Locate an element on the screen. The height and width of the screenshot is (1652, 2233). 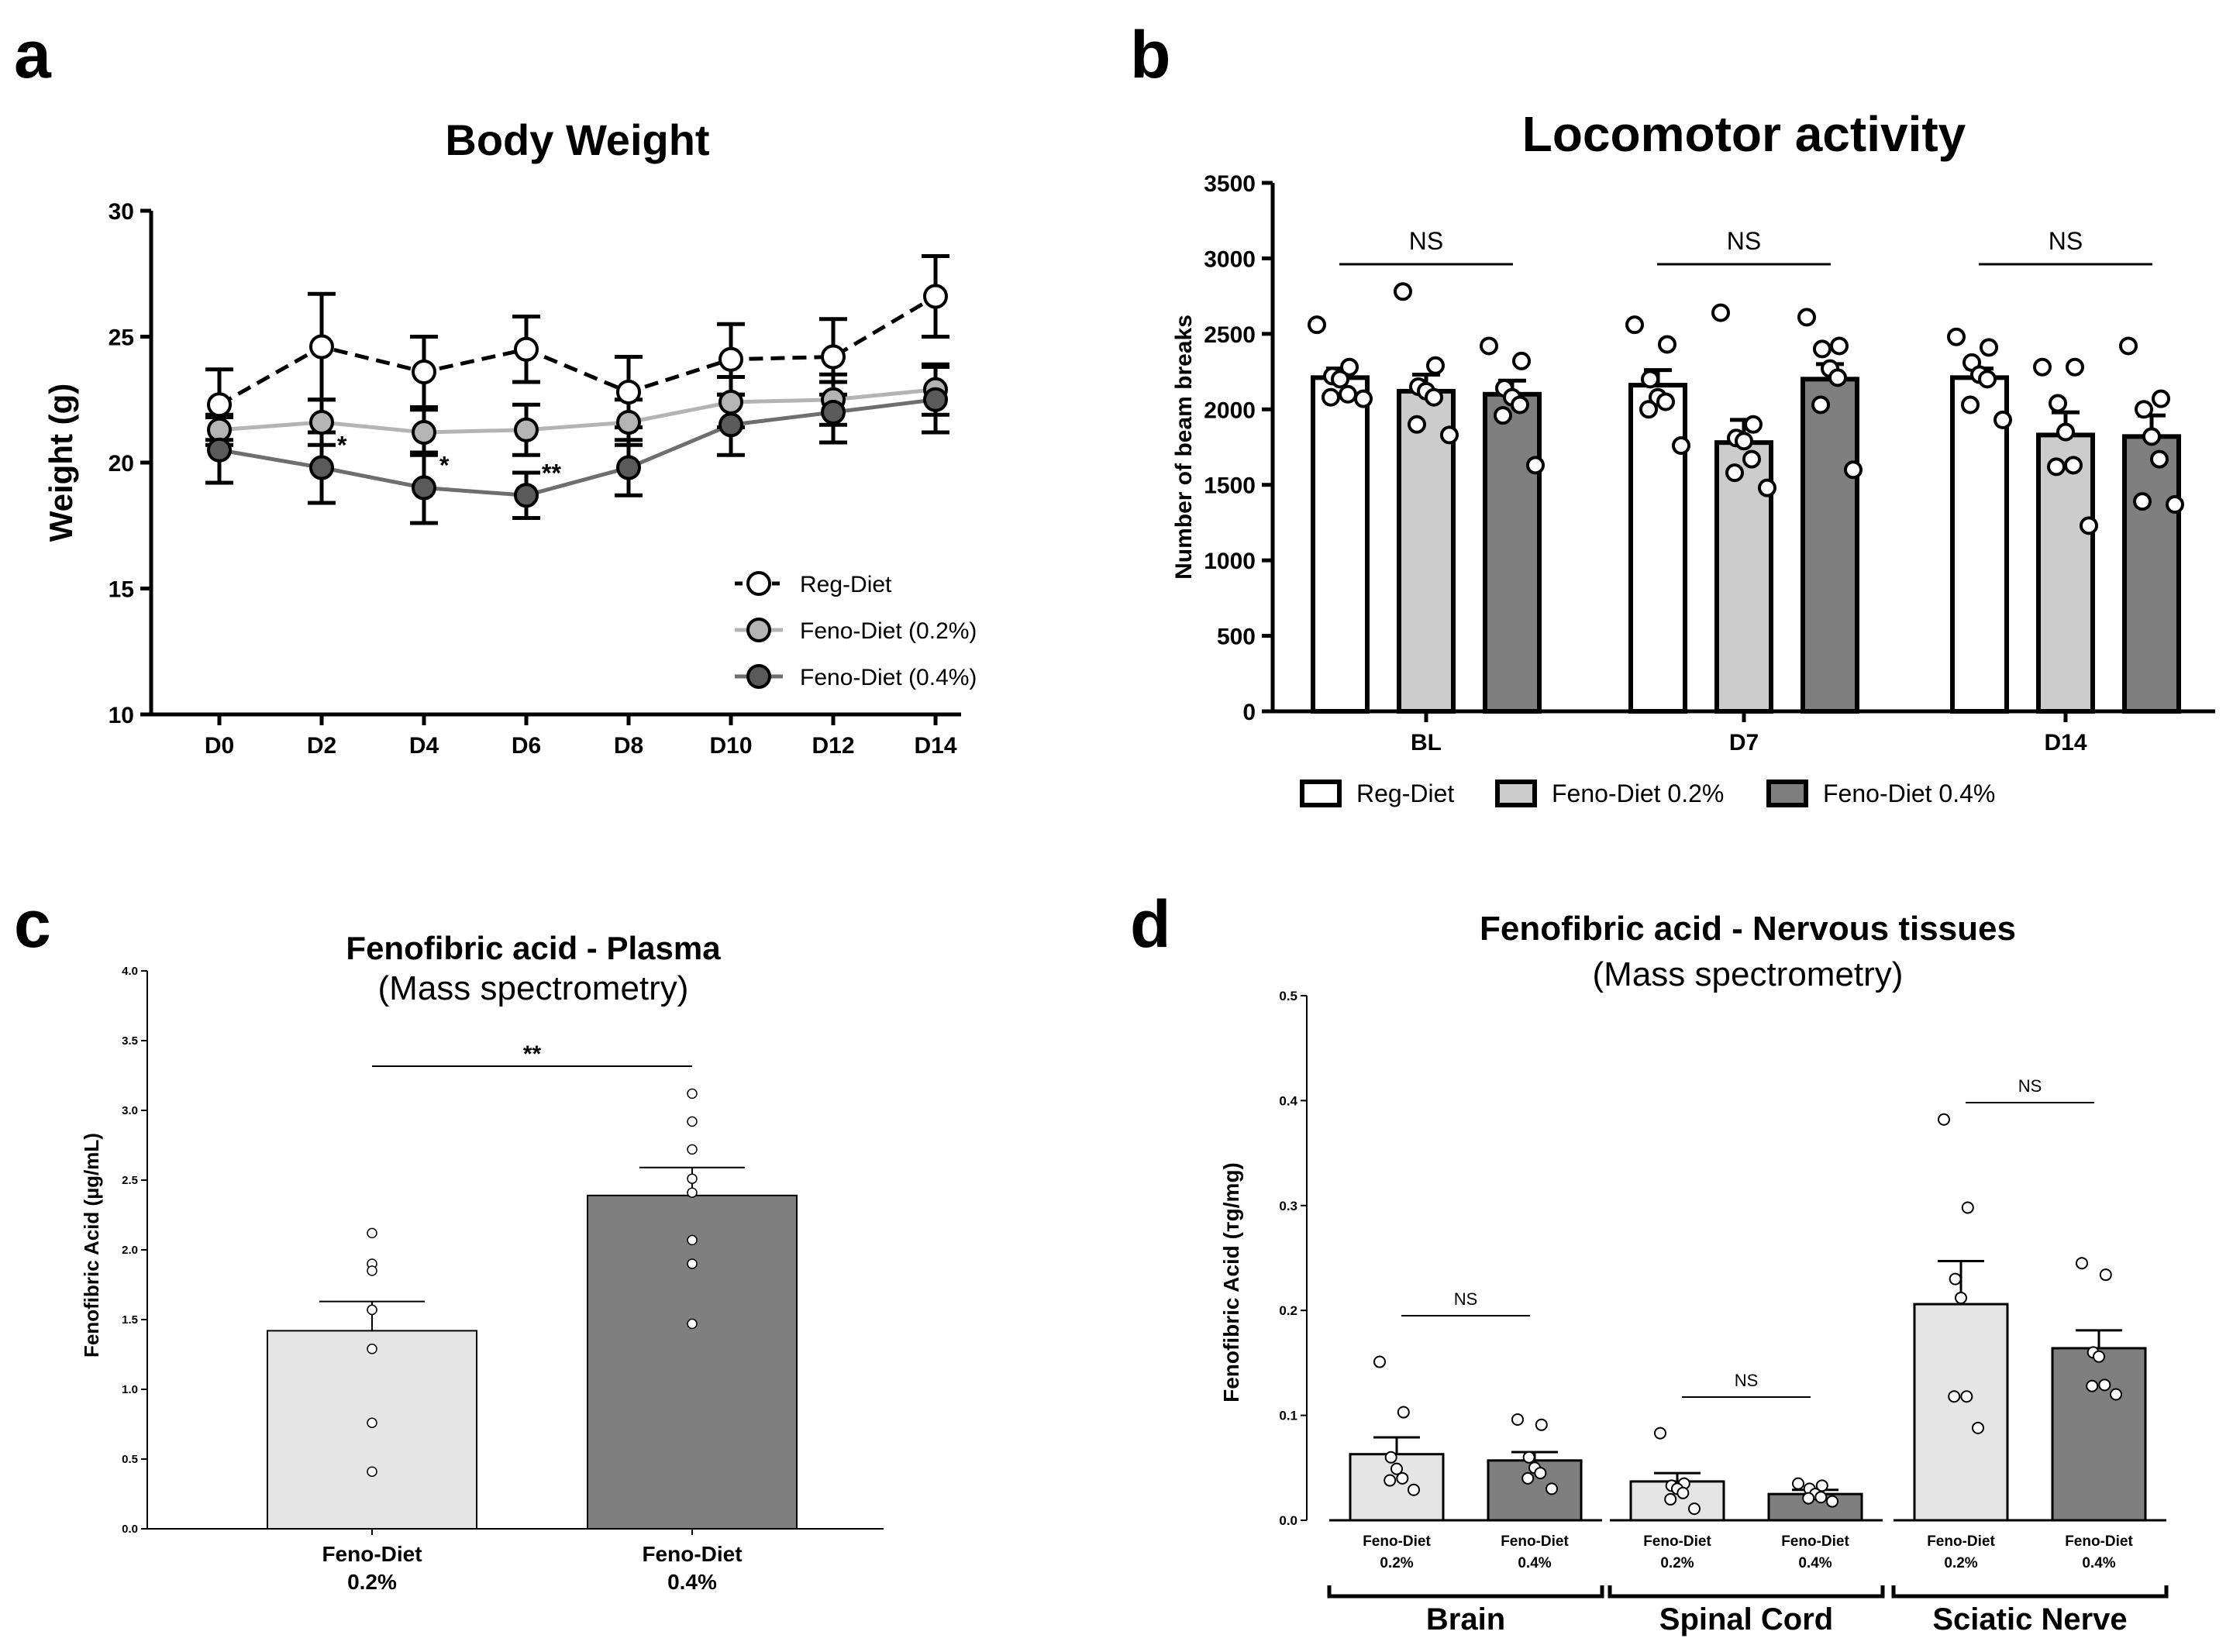
panel-letter-b: b is located at coordinates (1150, 55).